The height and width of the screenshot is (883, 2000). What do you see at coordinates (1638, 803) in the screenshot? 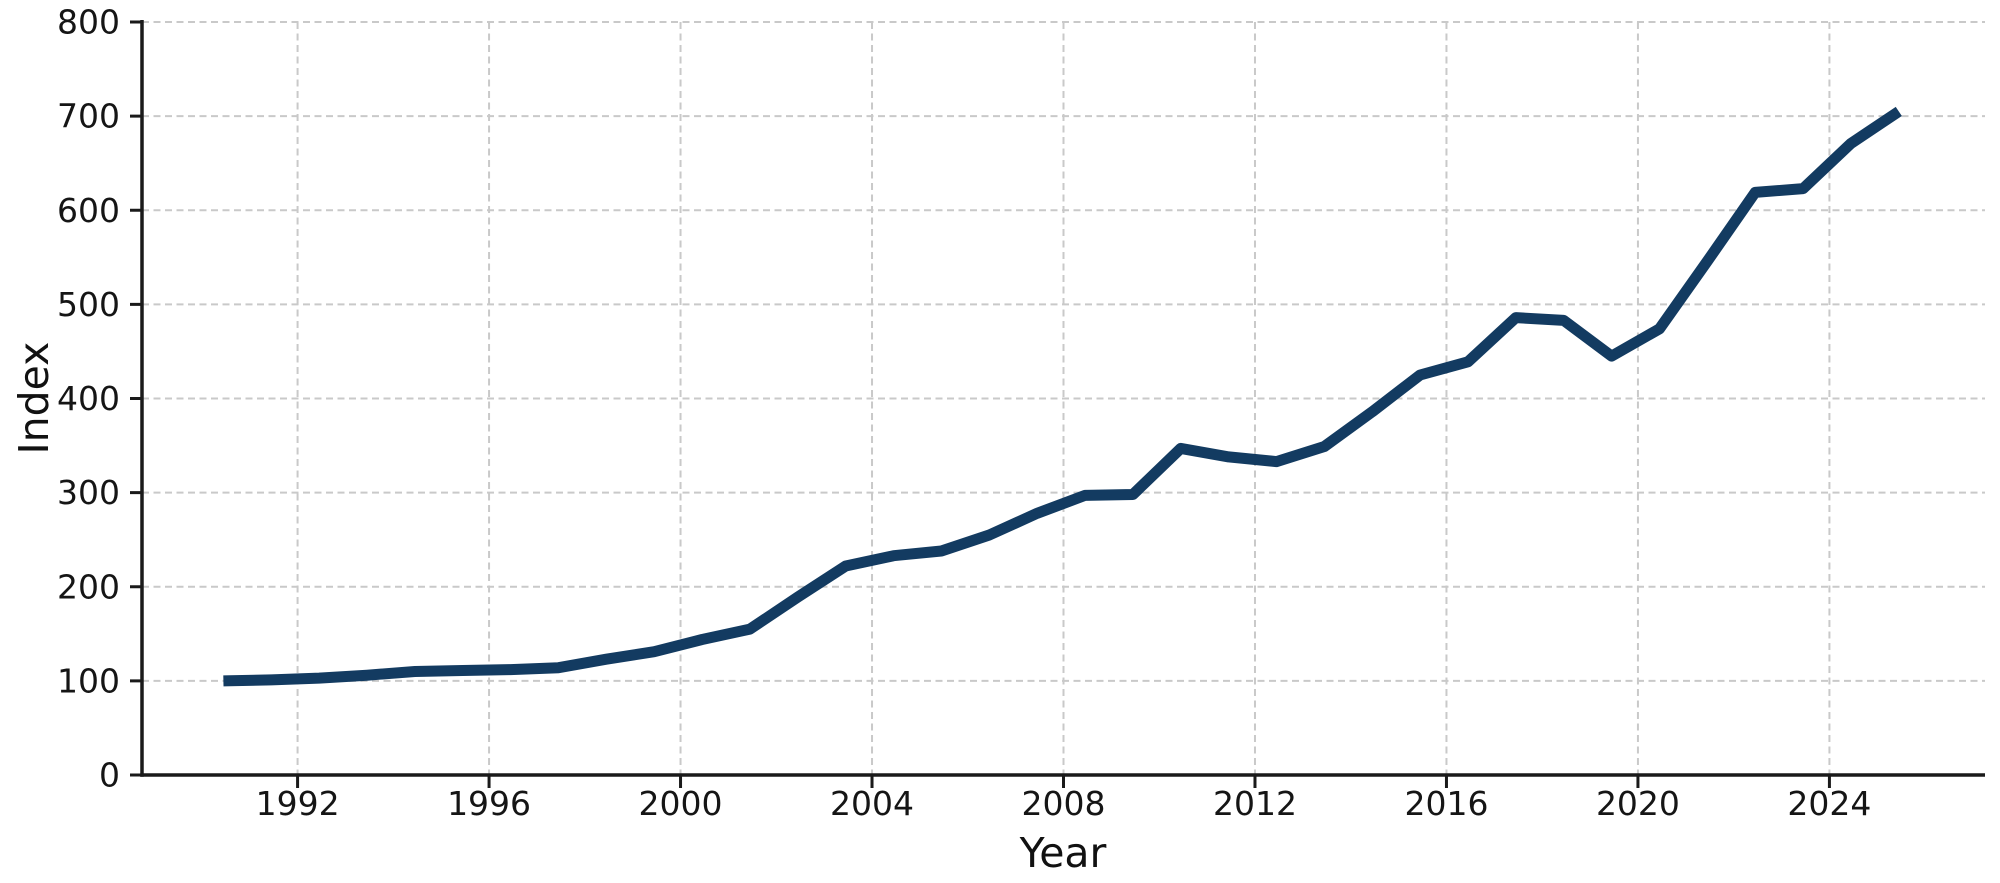
I see `x-tick-label: 2020` at bounding box center [1638, 803].